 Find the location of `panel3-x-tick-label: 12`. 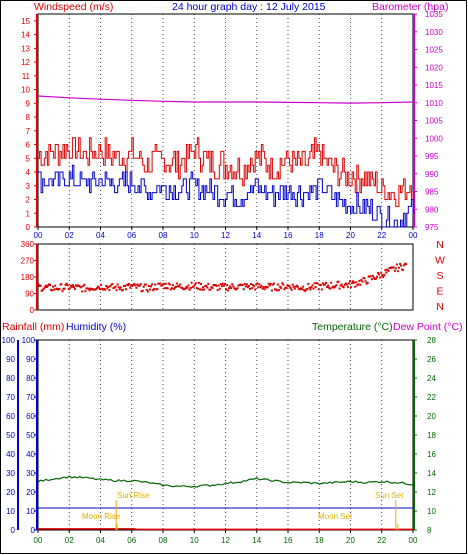

panel3-x-tick-label: 12 is located at coordinates (225, 540).